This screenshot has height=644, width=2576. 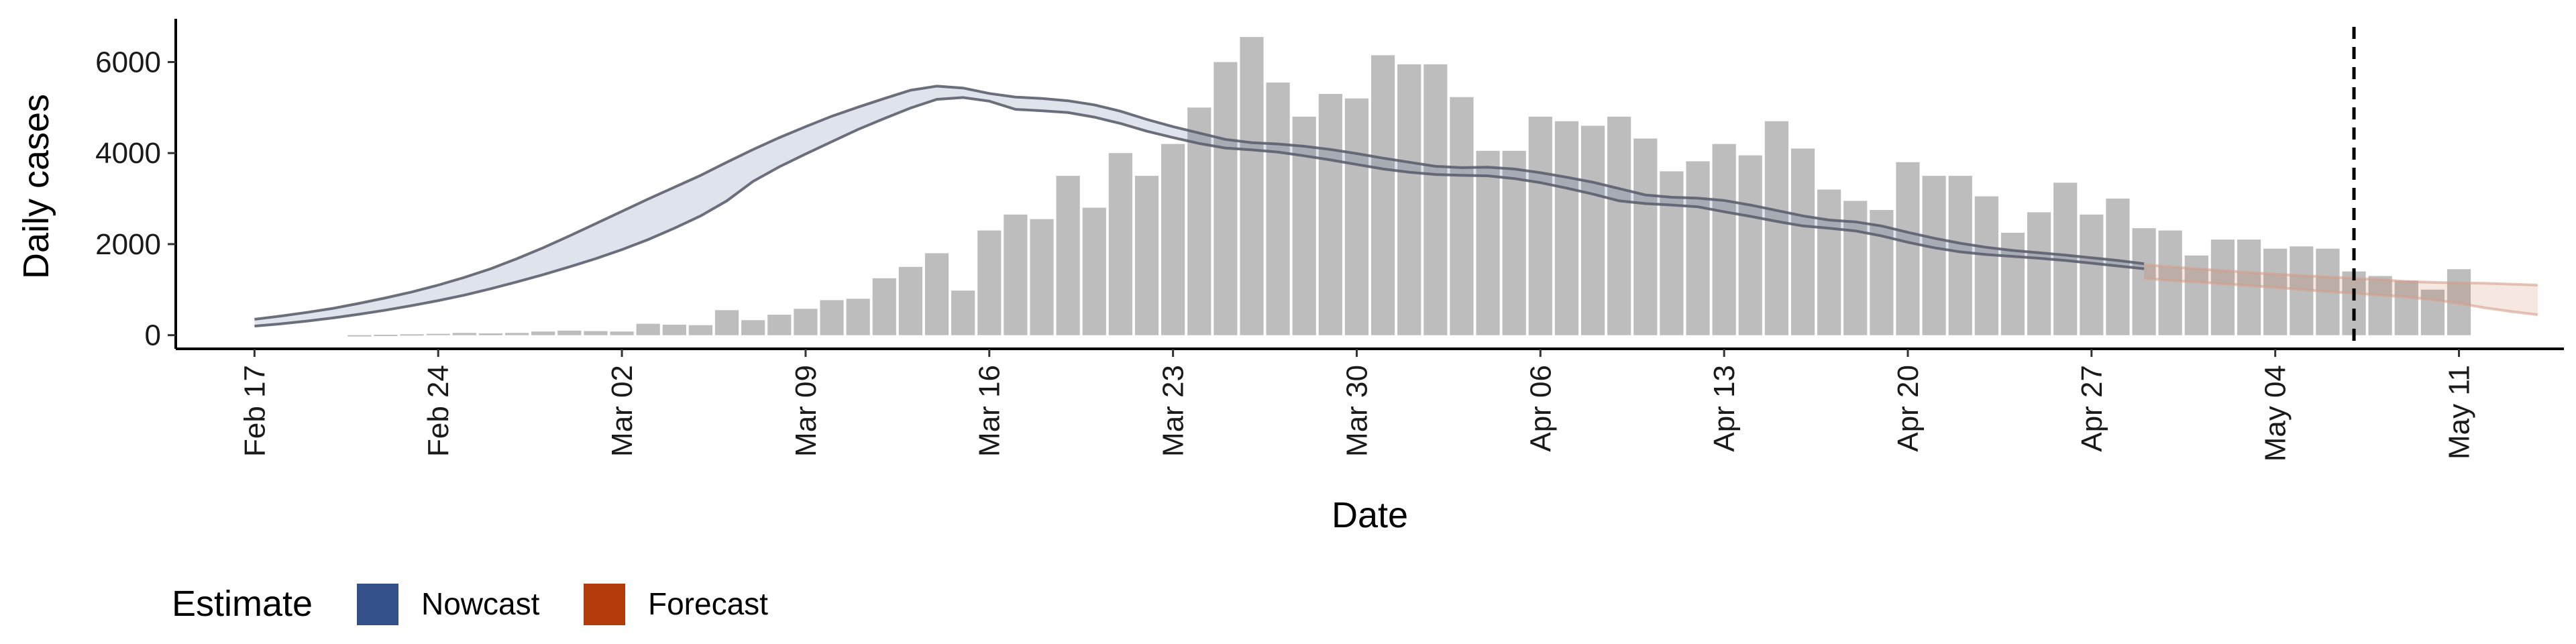 I want to click on x-tick-label: Mar 16, so click(x=989, y=411).